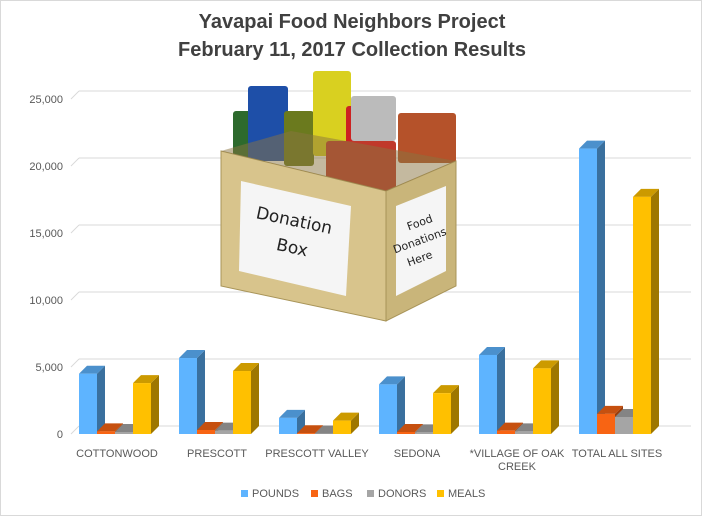  I want to click on y-tick-label: 15,000, so click(46, 234).